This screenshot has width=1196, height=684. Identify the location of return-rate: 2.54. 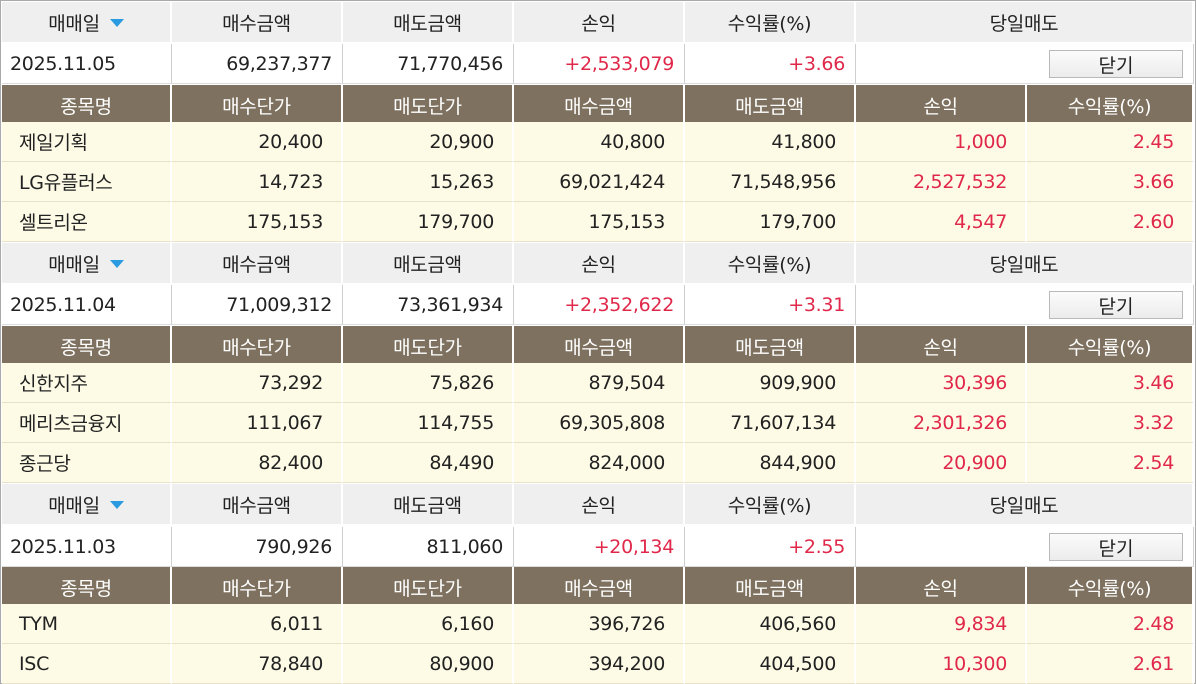
(1110, 463).